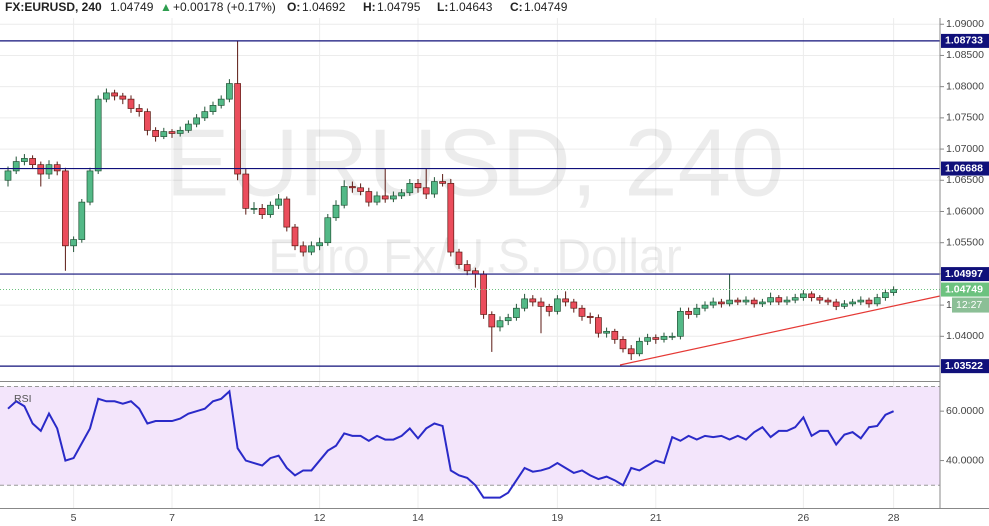  I want to click on rsi-title: RSI, so click(23, 399).